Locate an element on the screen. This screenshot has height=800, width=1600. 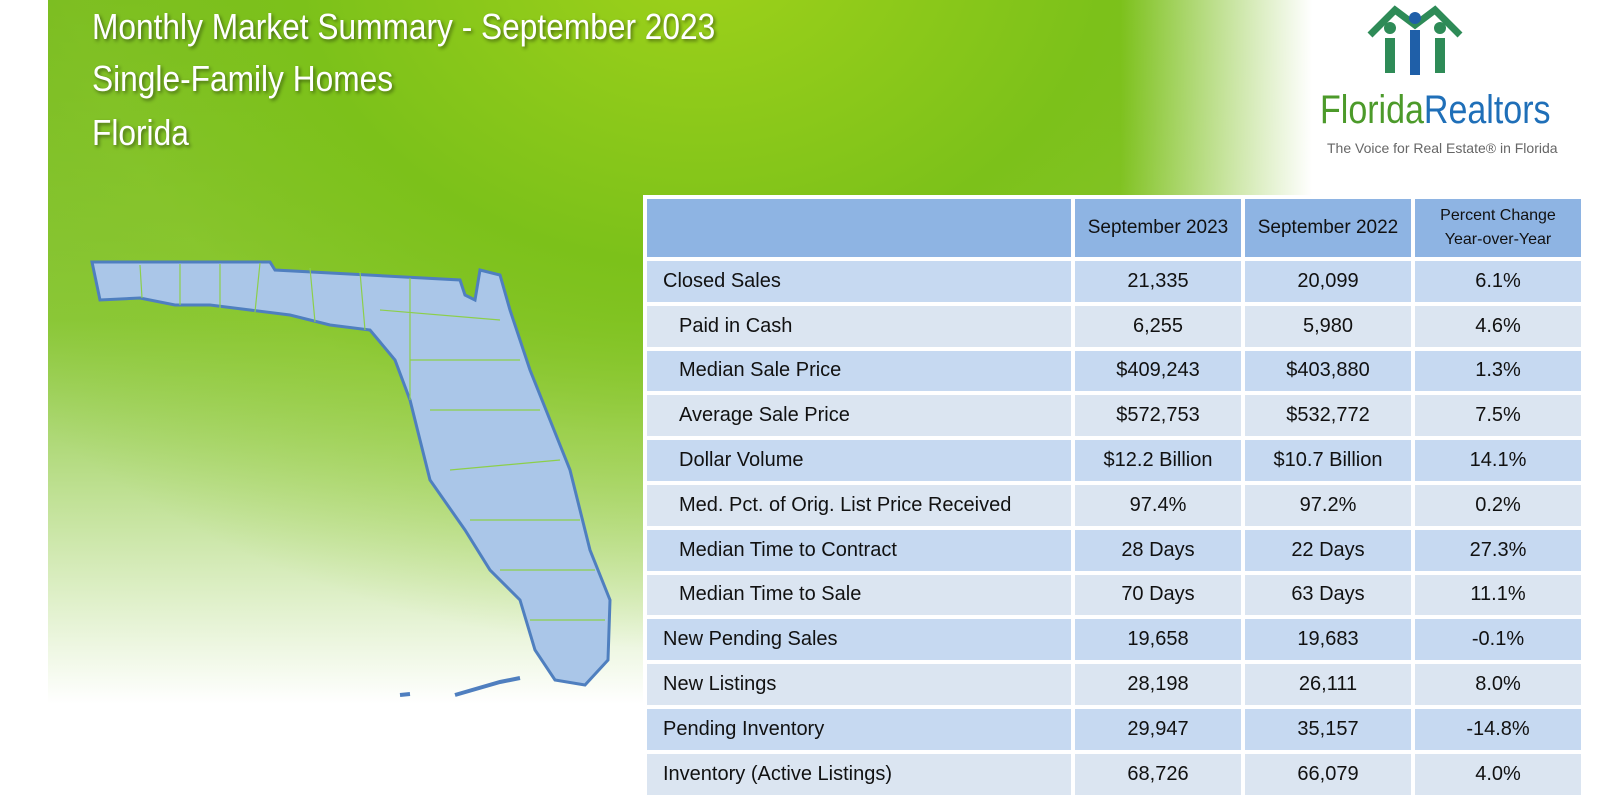
cell: 6.1% is located at coordinates (1498, 281).